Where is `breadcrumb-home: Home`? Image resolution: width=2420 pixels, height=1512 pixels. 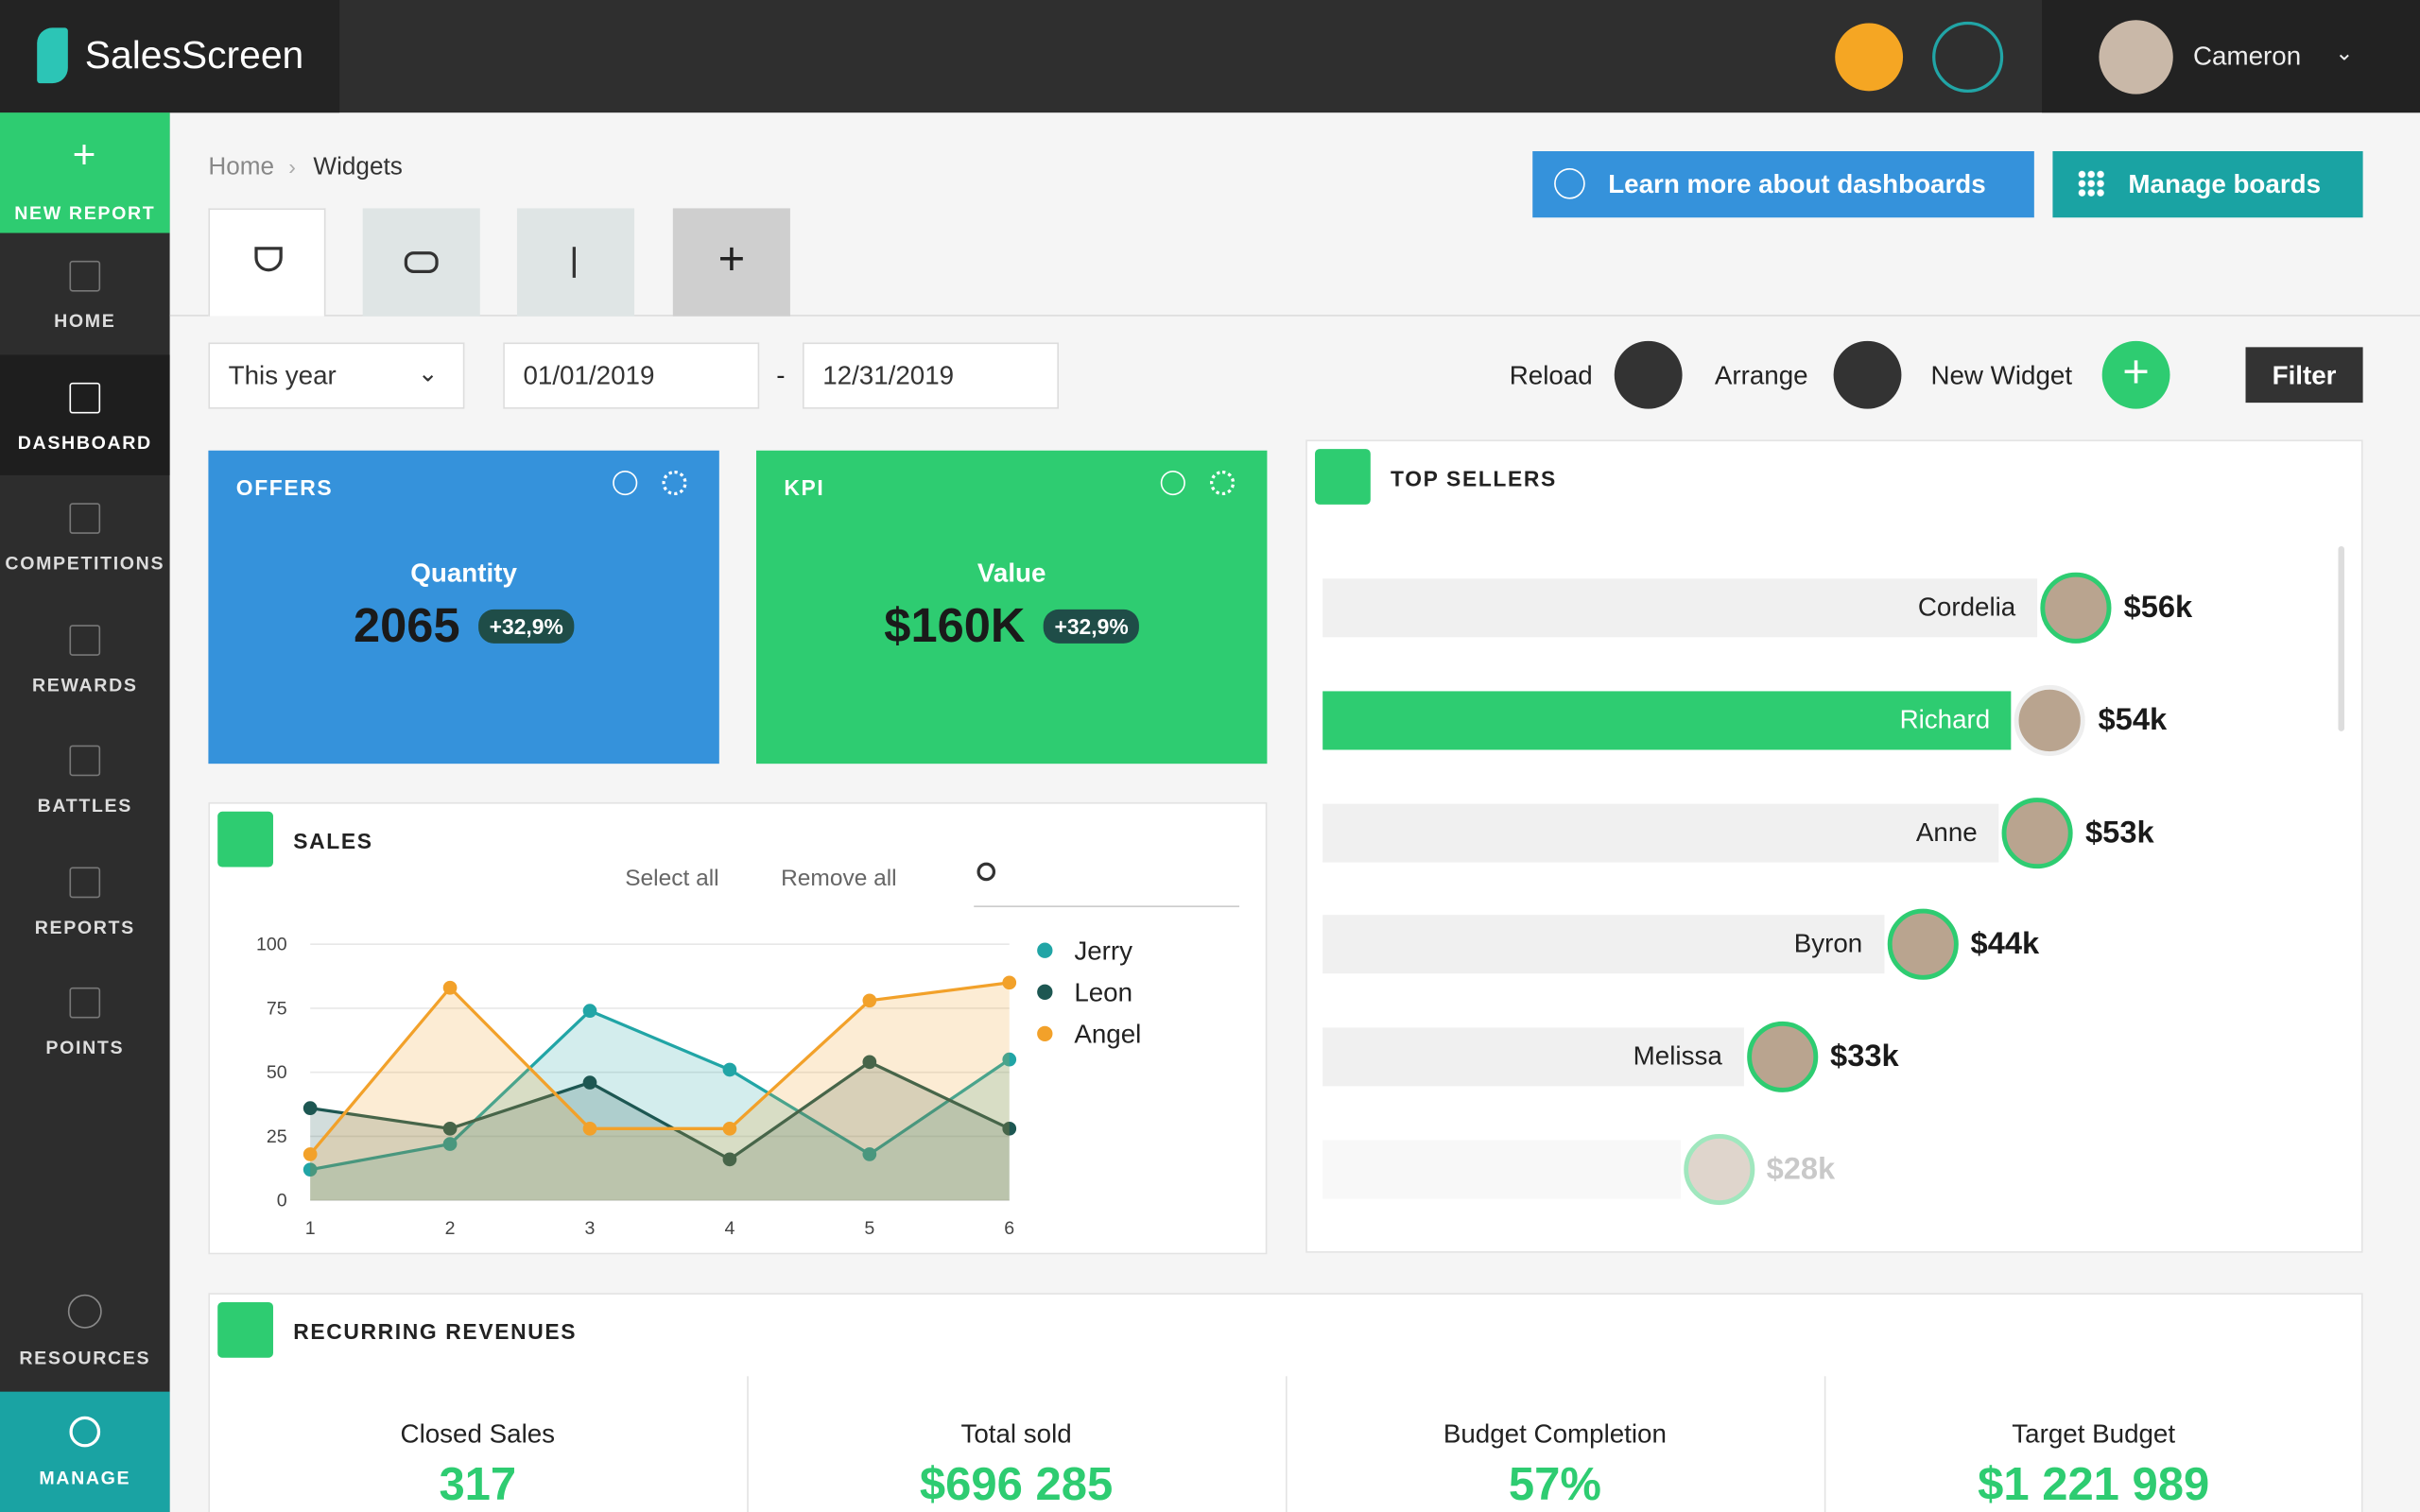 breadcrumb-home: Home is located at coordinates (242, 167).